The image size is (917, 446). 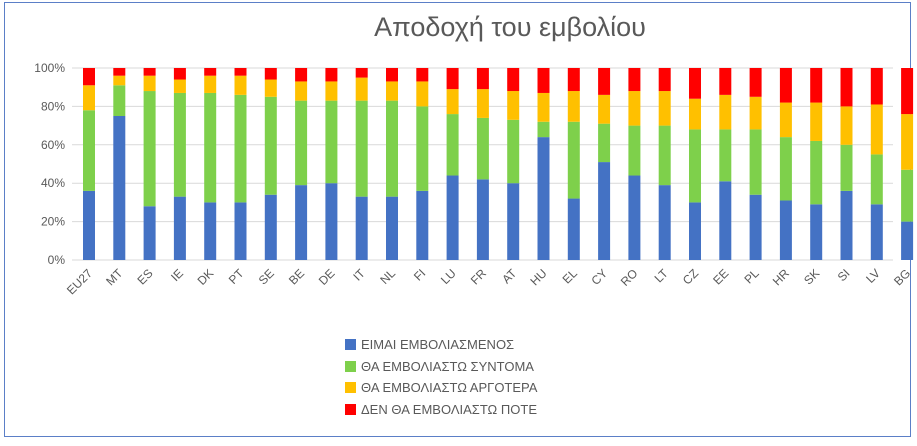 What do you see at coordinates (438, 345) in the screenshot?
I see `legend-label: ΕΙΜΑΙ ΕΜΒΟΛΙΑΣΜΕΝΟΣ` at bounding box center [438, 345].